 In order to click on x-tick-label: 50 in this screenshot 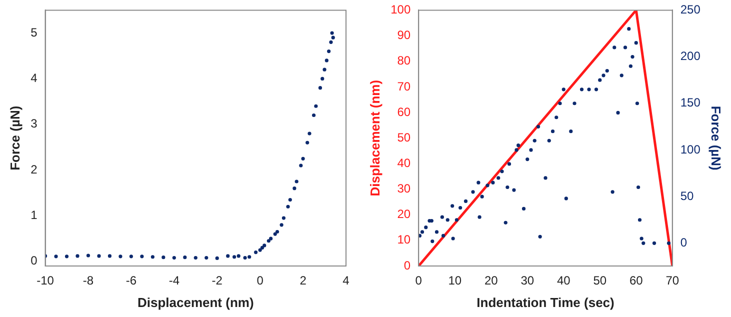, I will do `click(600, 281)`.